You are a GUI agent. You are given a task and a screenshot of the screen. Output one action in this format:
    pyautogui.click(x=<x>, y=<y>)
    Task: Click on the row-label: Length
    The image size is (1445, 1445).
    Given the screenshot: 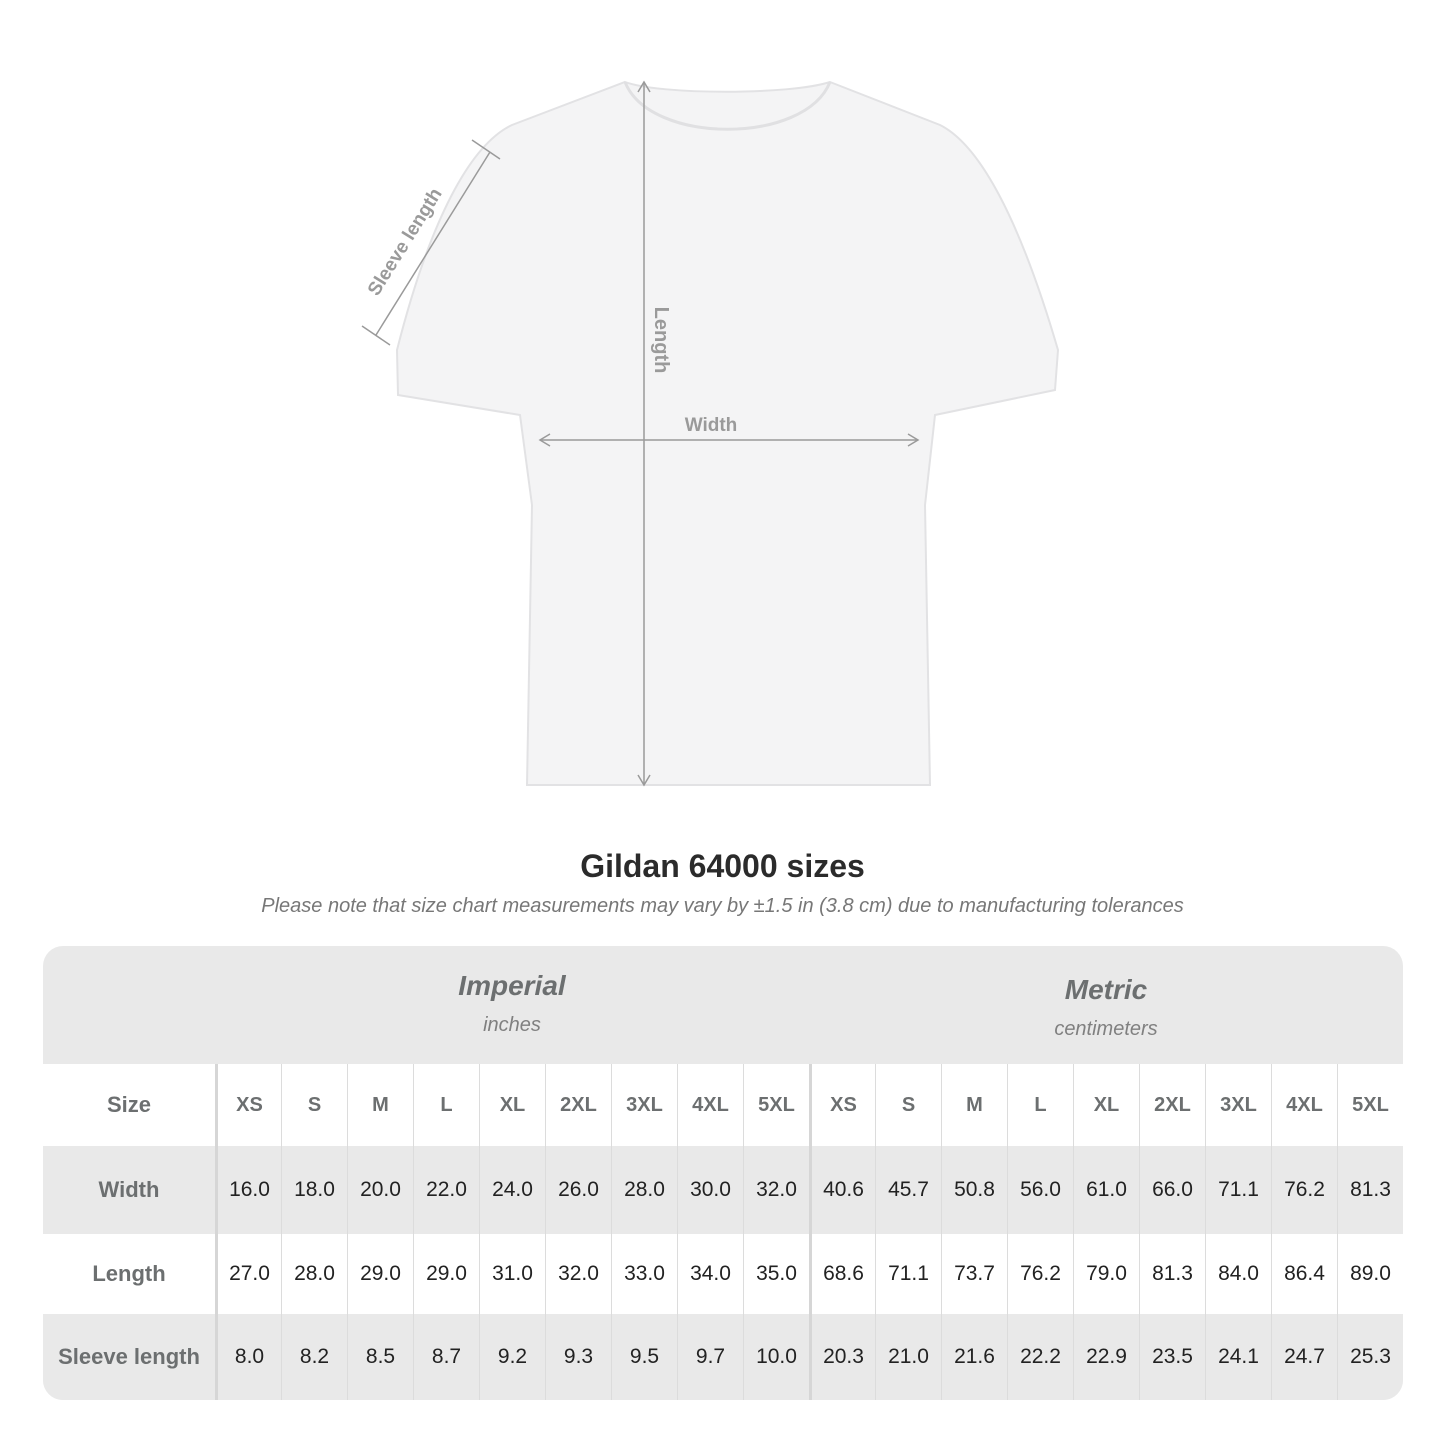 What is the action you would take?
    pyautogui.click(x=129, y=1273)
    